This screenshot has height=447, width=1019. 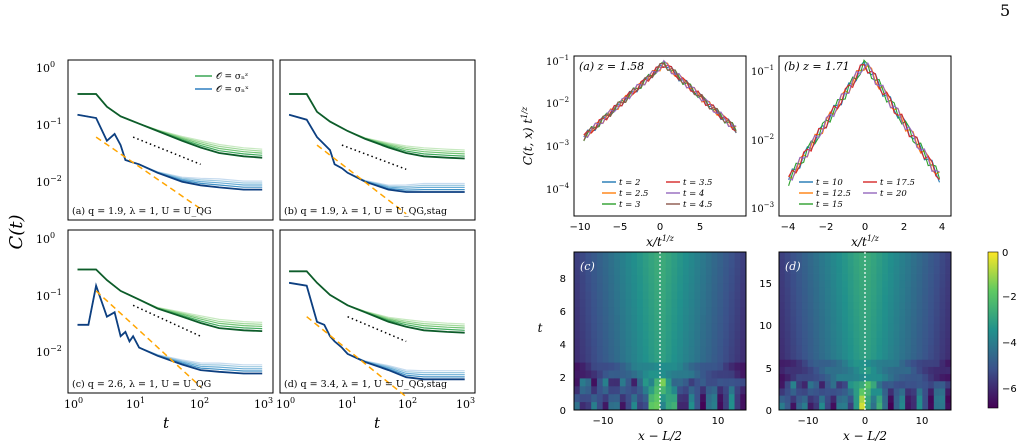 What do you see at coordinates (865, 136) in the screenshot?
I see `subplot-rb-frame` at bounding box center [865, 136].